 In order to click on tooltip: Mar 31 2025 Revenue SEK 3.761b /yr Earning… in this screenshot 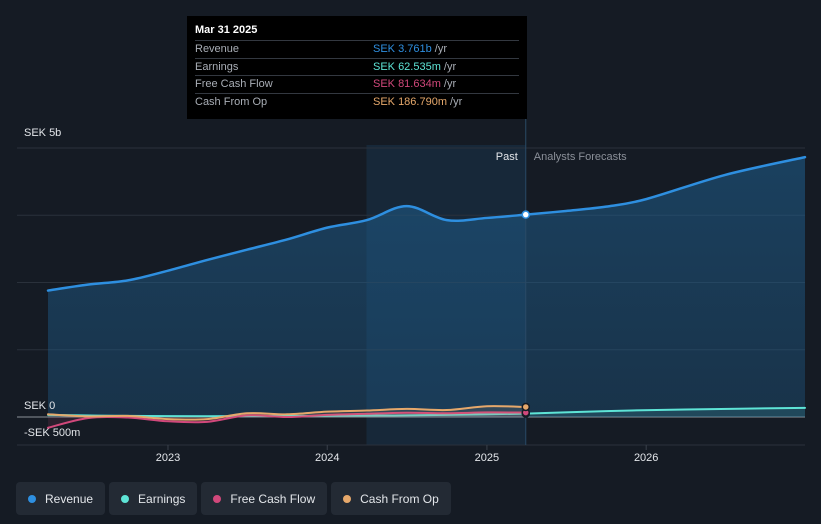, I will do `click(357, 67)`.